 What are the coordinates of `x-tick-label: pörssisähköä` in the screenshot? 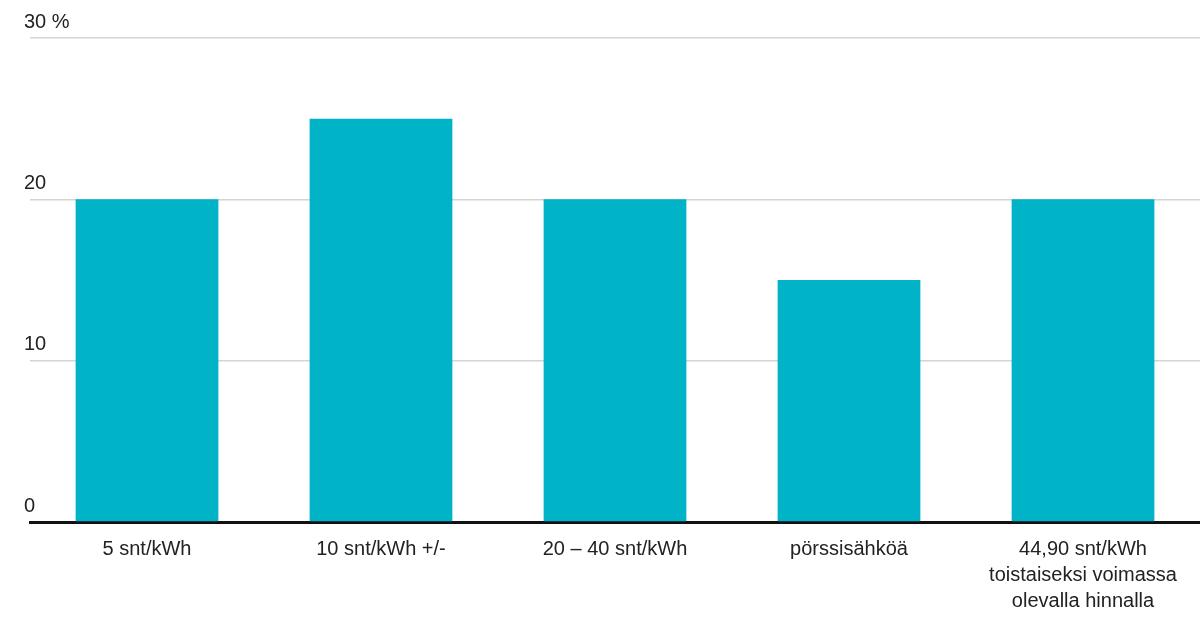 It's located at (849, 547).